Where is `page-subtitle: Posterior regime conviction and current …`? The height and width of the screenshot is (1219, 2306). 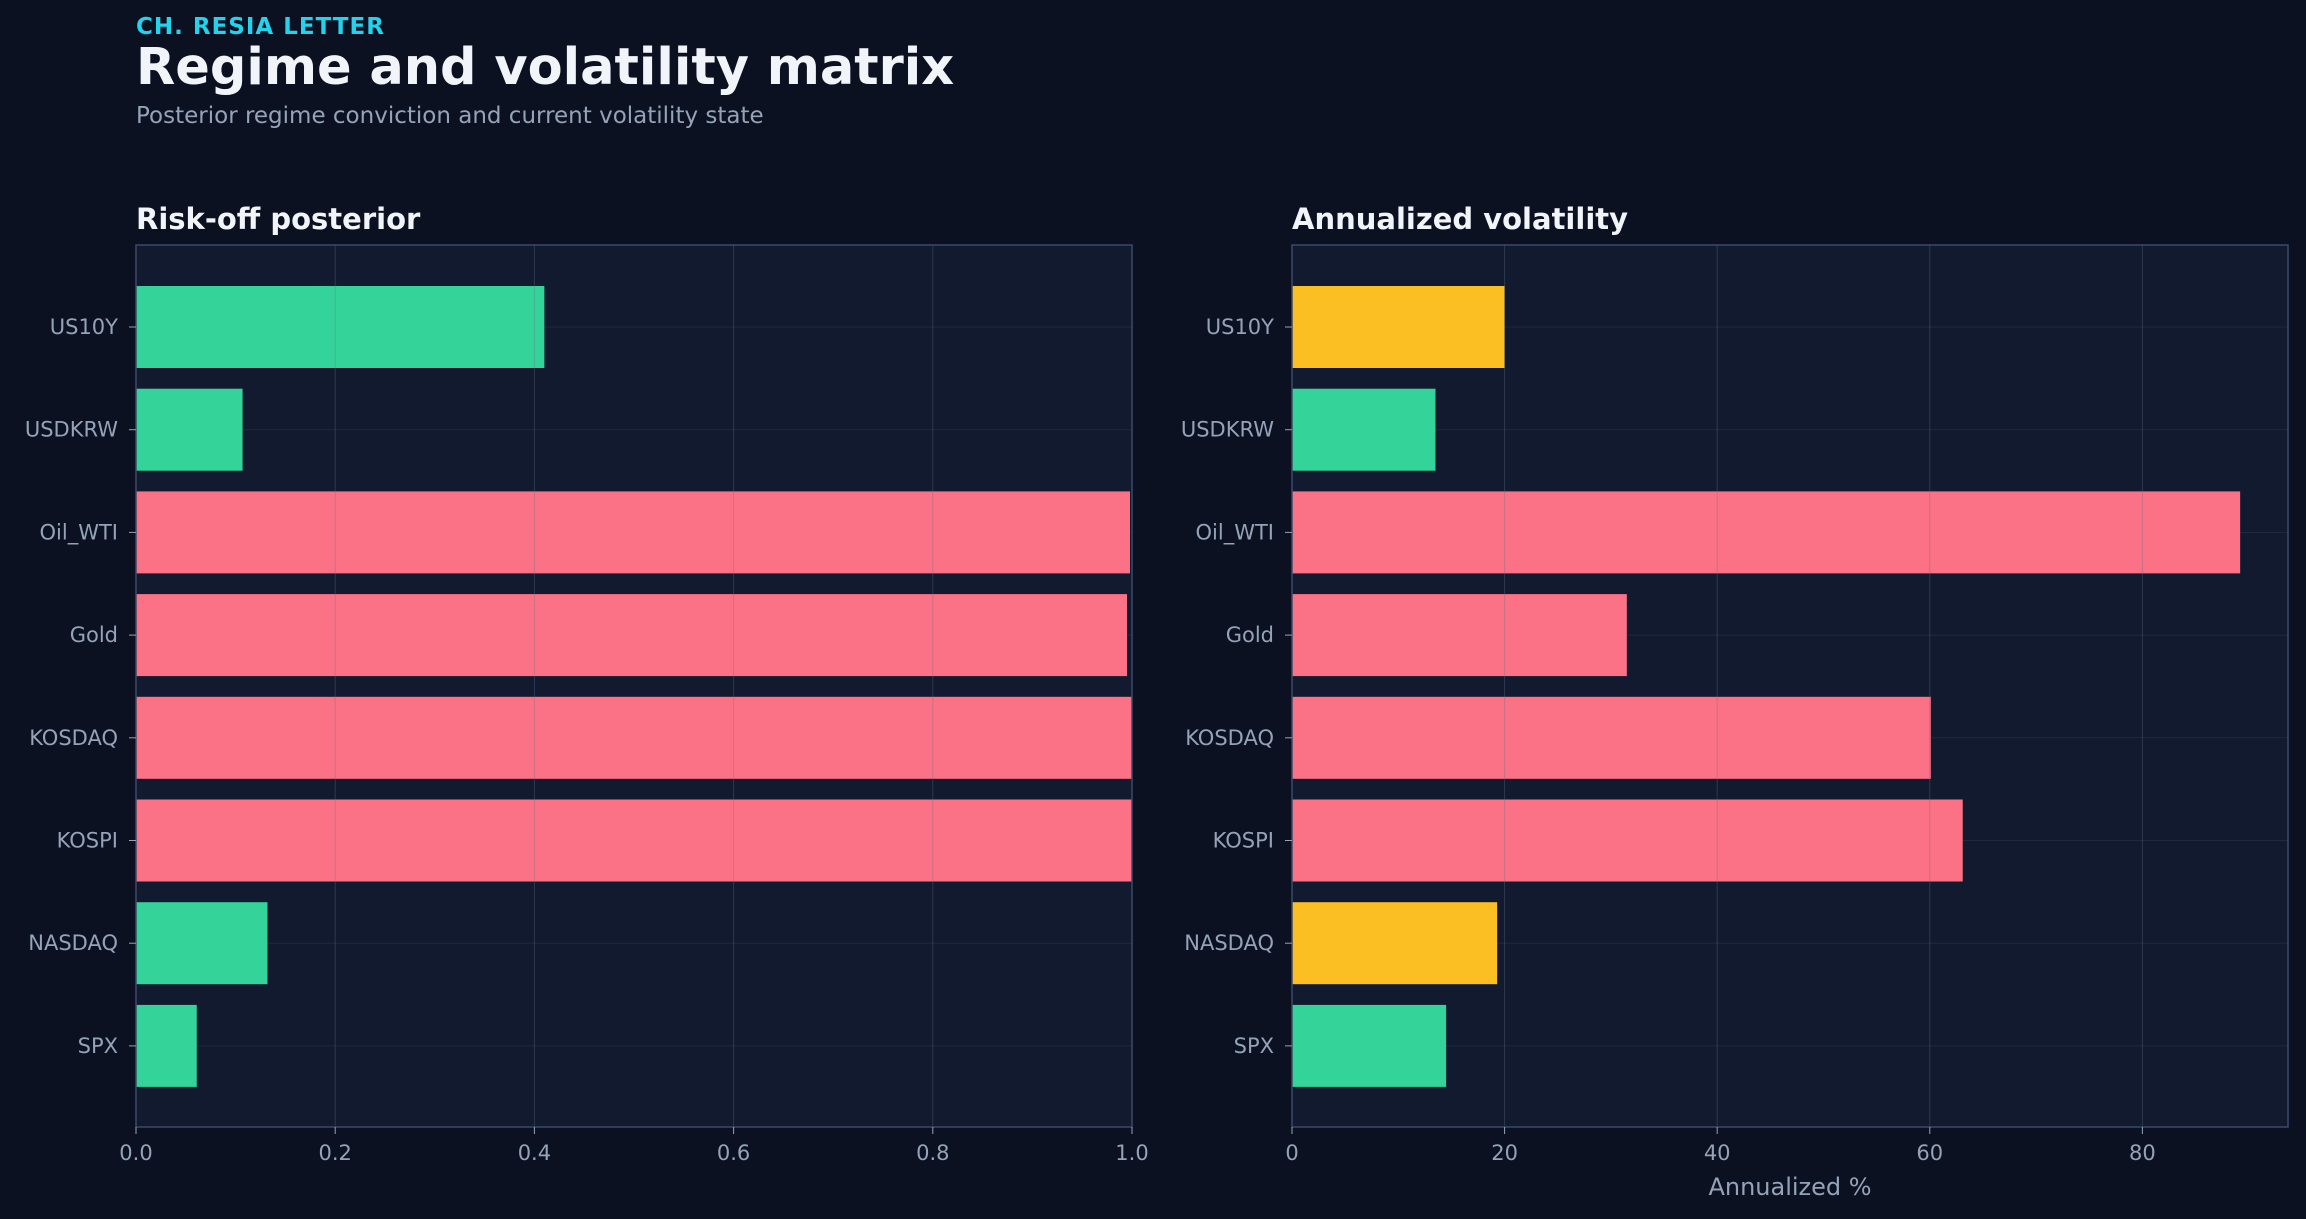 page-subtitle: Posterior regime conviction and current … is located at coordinates (450, 116).